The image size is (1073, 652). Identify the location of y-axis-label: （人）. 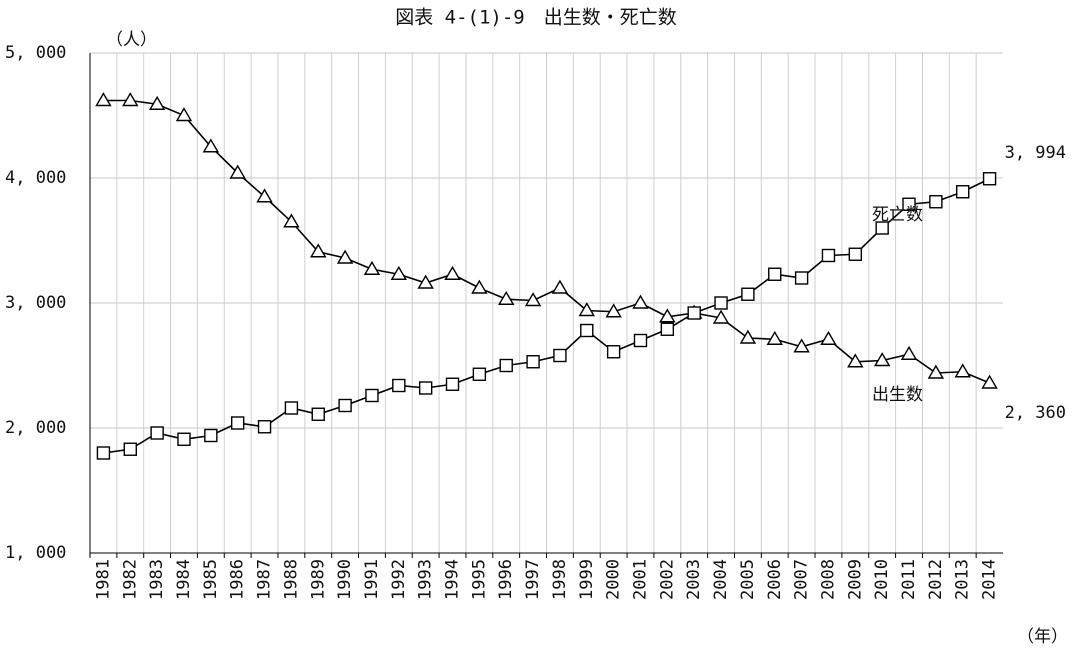
(131, 40).